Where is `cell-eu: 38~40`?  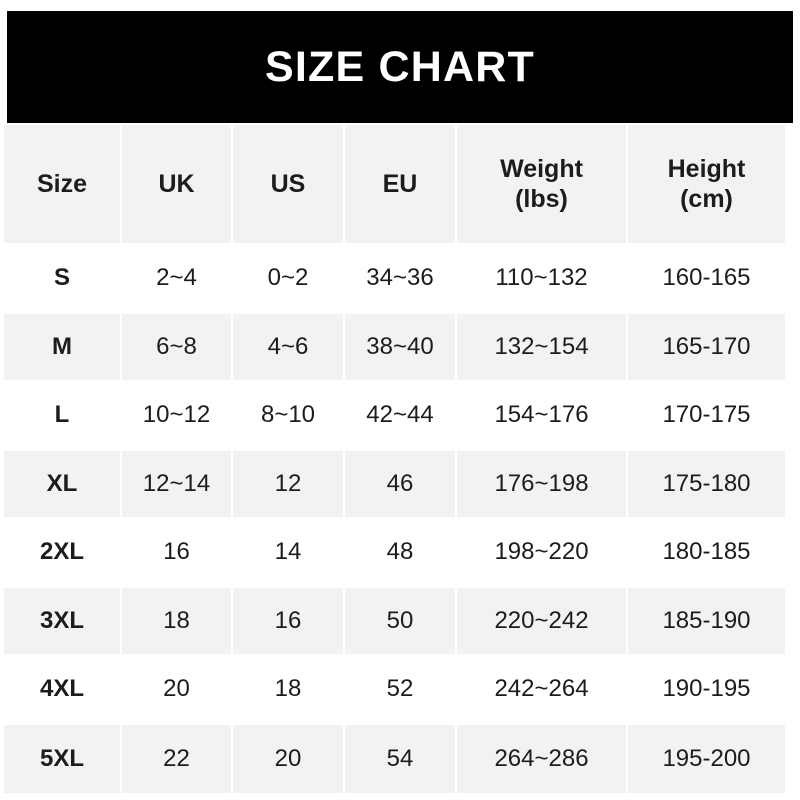
cell-eu: 38~40 is located at coordinates (401, 347).